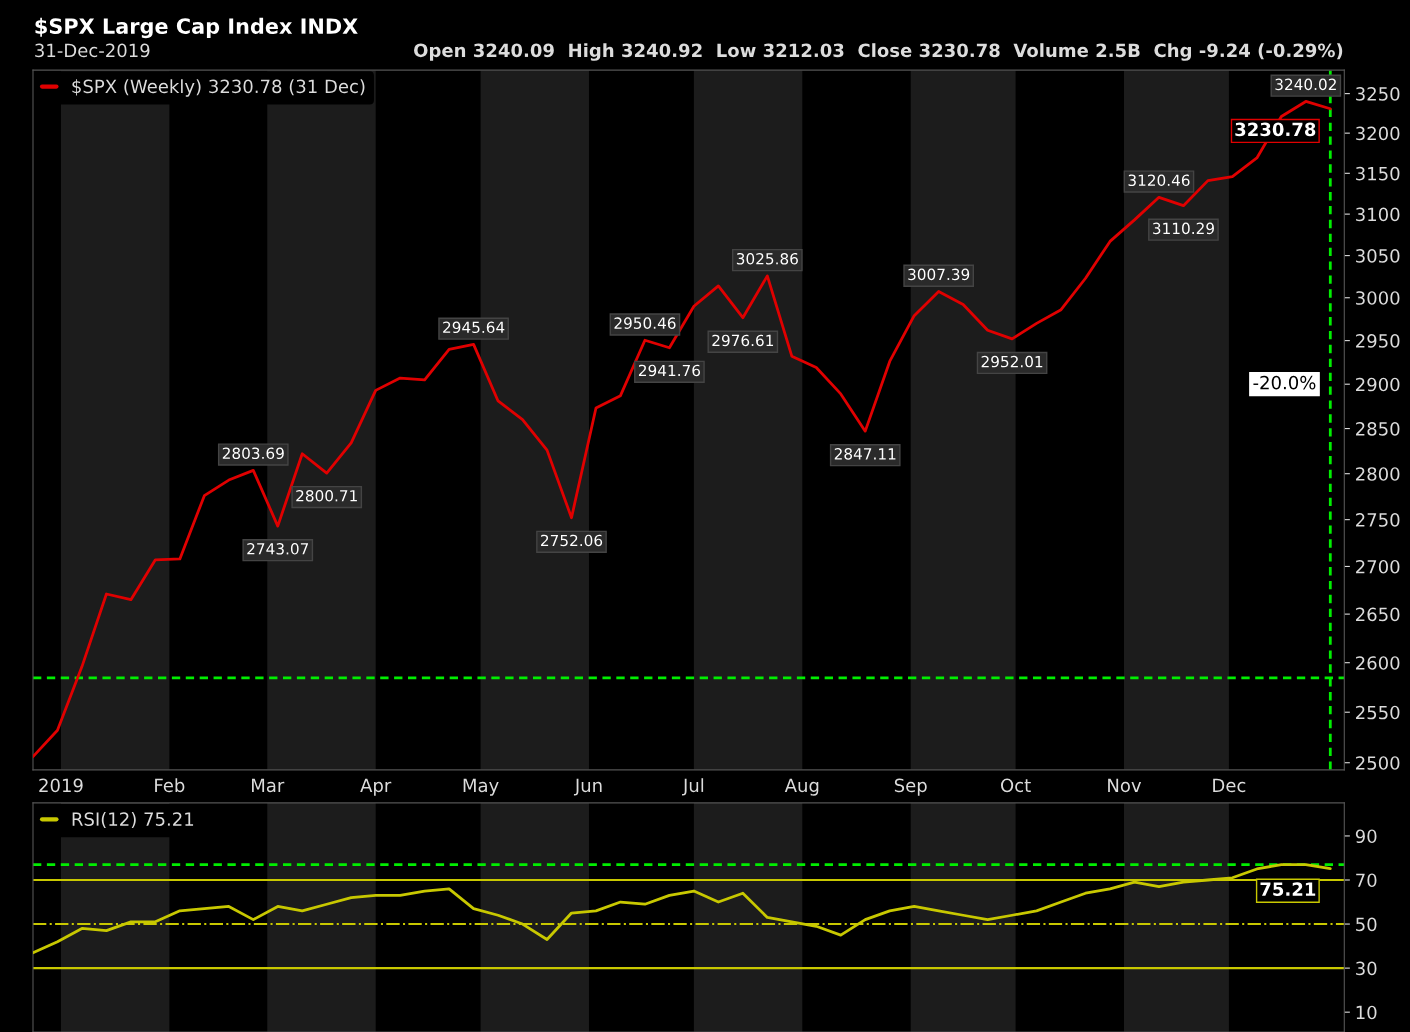 Image resolution: width=1410 pixels, height=1032 pixels. Describe the element at coordinates (878, 52) in the screenshot. I see `text: Open 3240.09 High 3240.92 Low 3212.03 Close 3230.78 Volume 2.5B Chg -9.24 (-0.29%)` at that location.